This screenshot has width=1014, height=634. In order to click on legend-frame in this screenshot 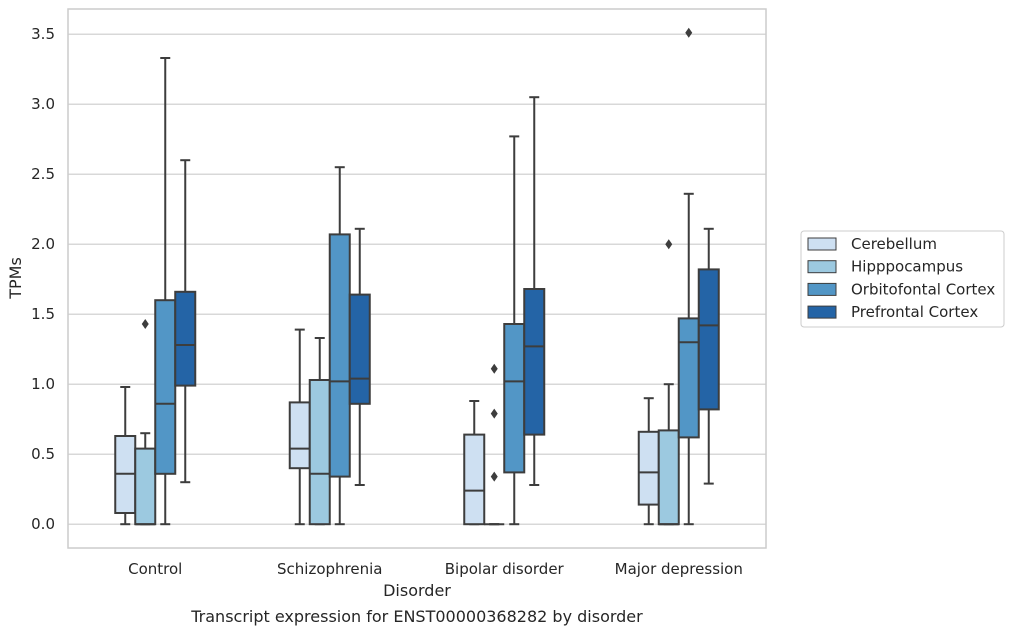, I will do `click(902, 279)`.